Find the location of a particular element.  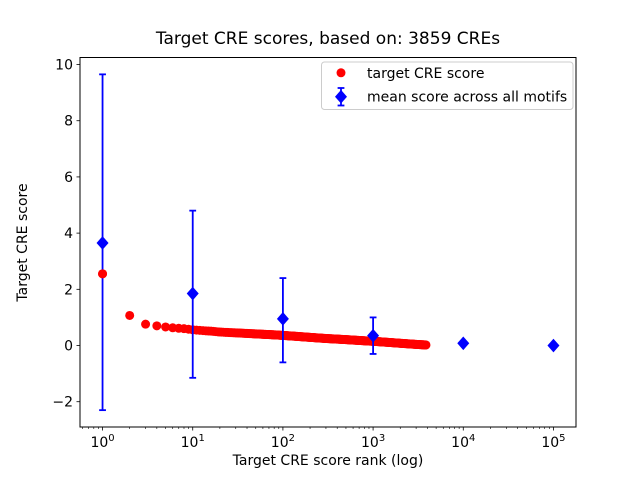

chart-title: Target CRE scores, based on: 3859 CREs is located at coordinates (327, 39).